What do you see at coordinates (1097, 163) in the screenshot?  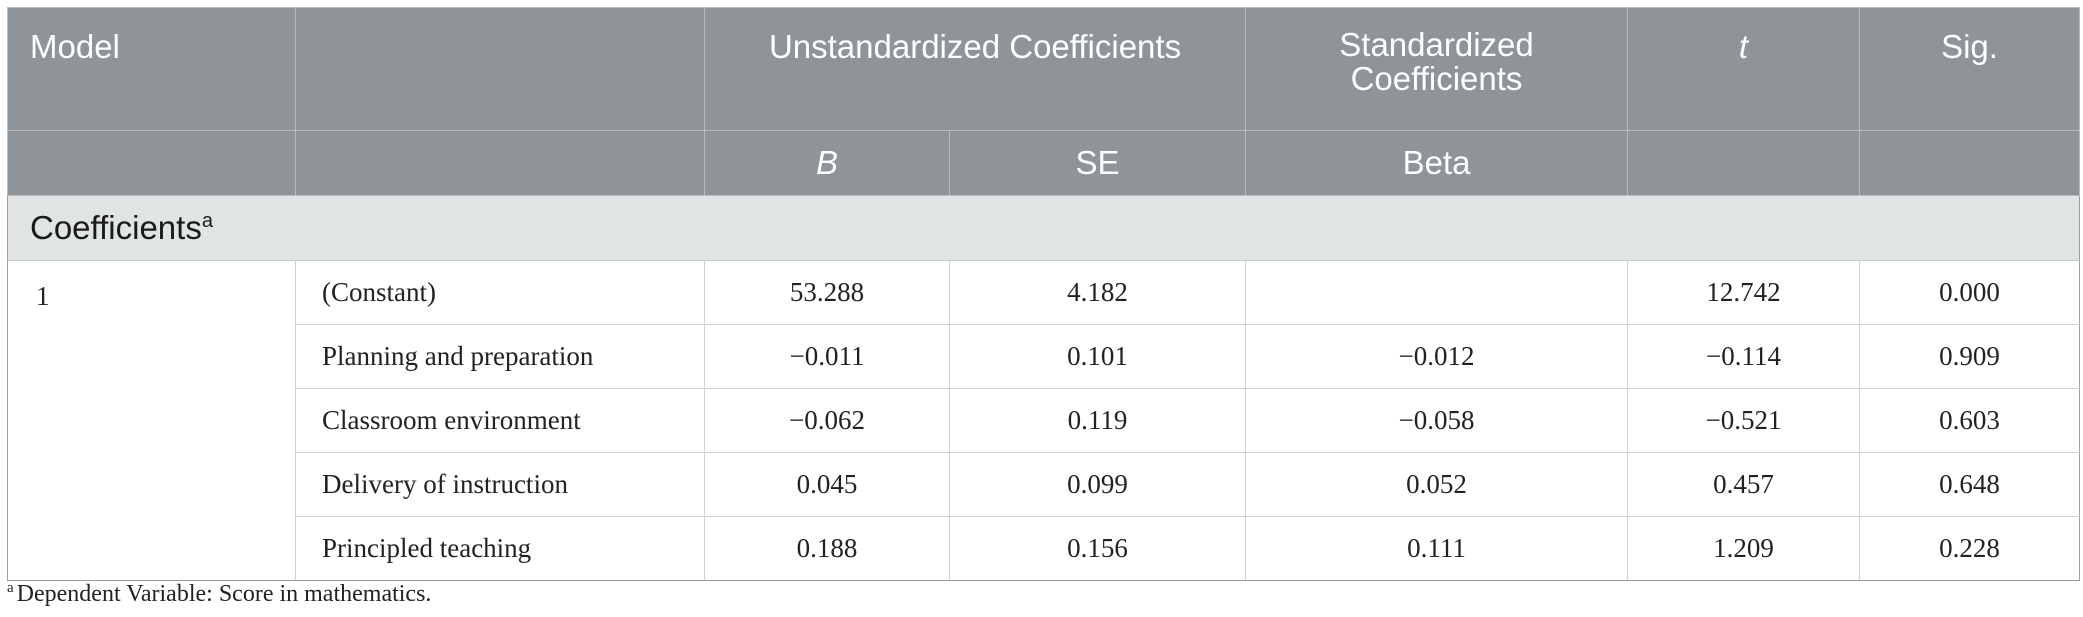 I see `header-se: SE` at bounding box center [1097, 163].